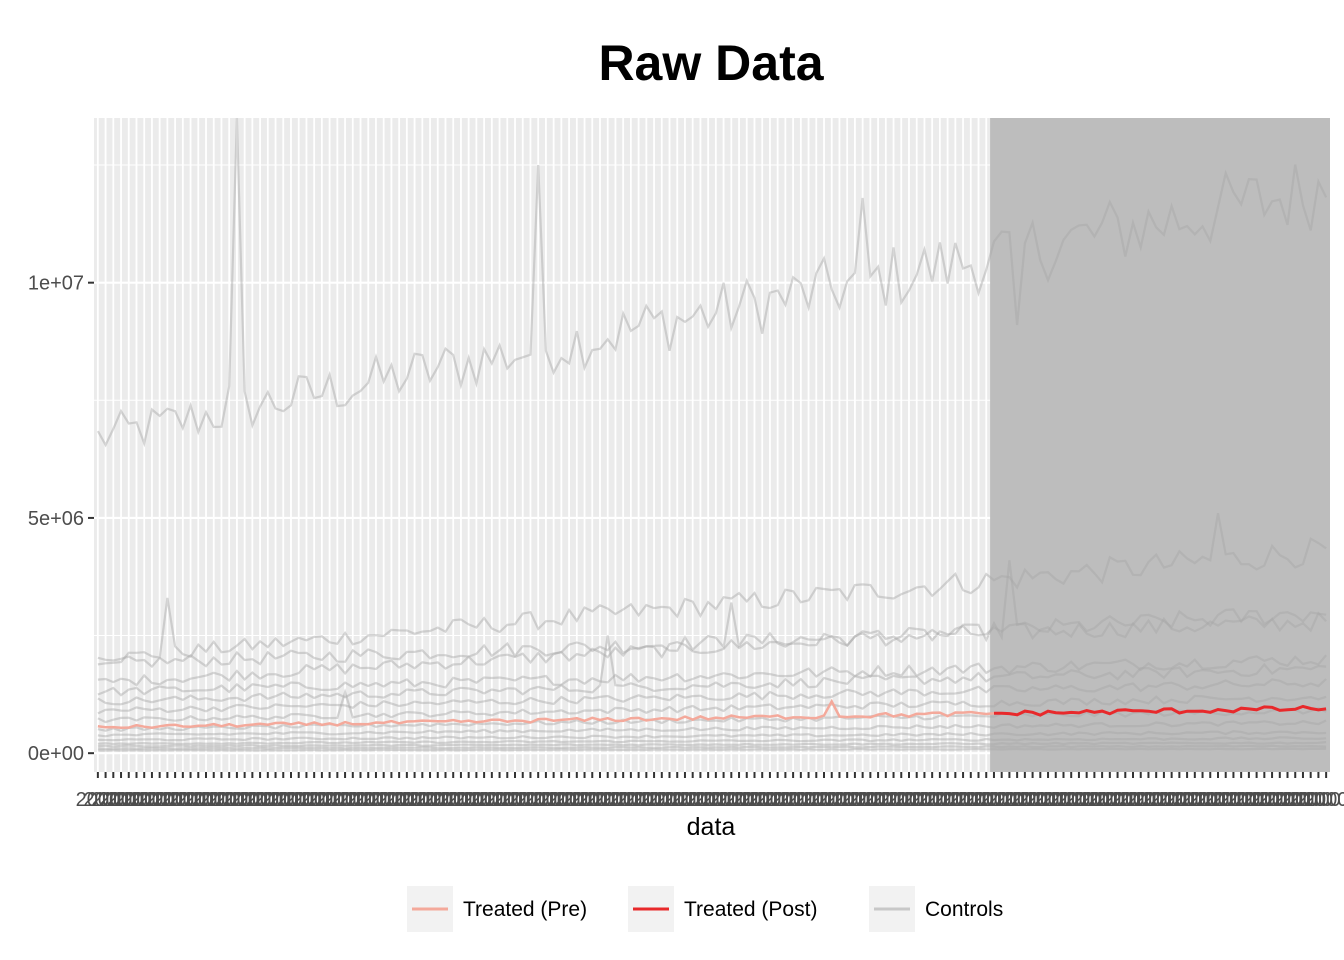  I want to click on y-axis: 0e+00 5e+06 1e+07, so click(61, 519).